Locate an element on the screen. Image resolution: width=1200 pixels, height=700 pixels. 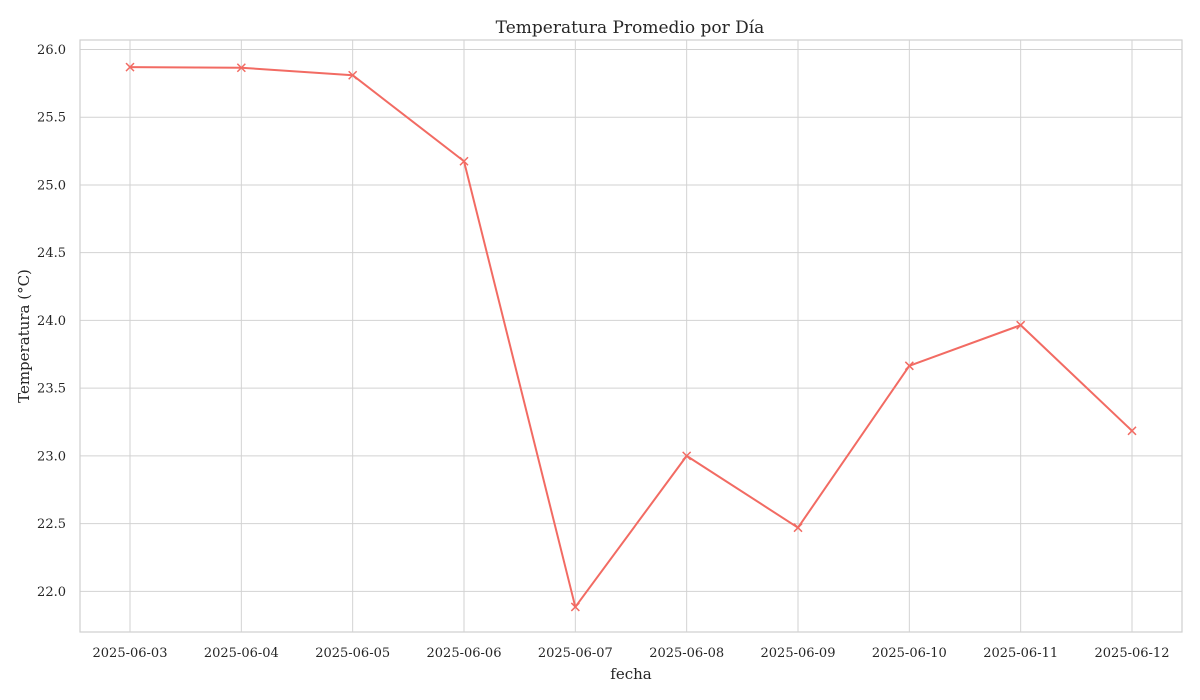
y-tick-label: 24.0 is located at coordinates (51, 321).